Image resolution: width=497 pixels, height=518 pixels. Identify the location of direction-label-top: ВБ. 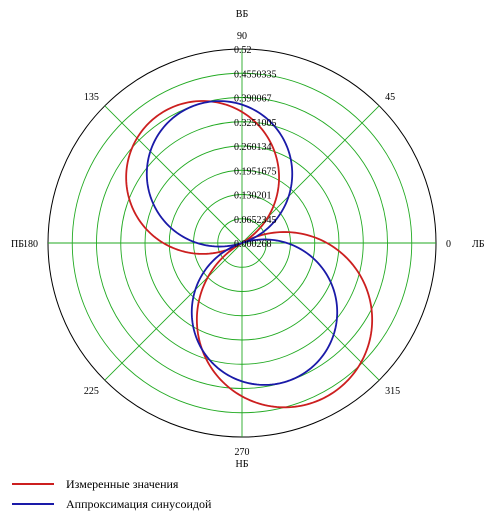
(242, 14).